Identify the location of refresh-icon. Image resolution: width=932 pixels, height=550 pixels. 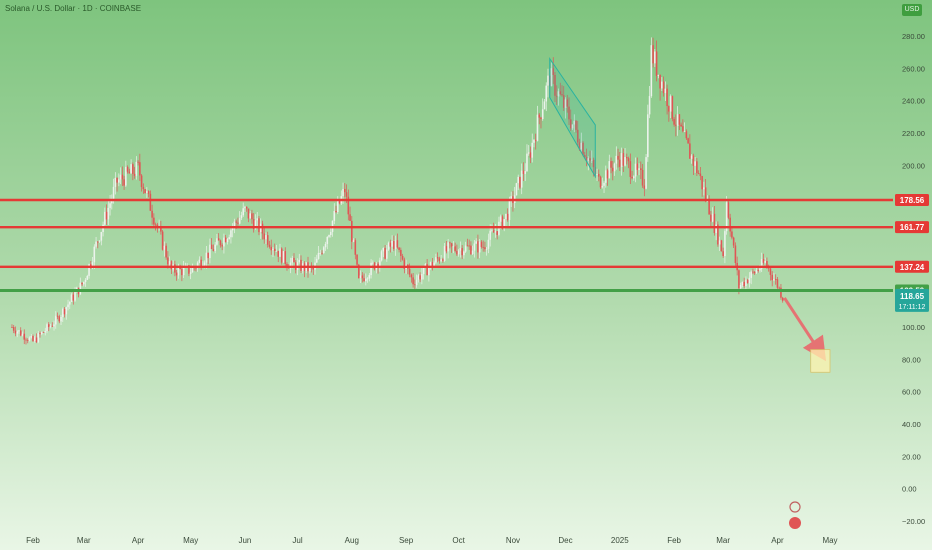
(795, 507).